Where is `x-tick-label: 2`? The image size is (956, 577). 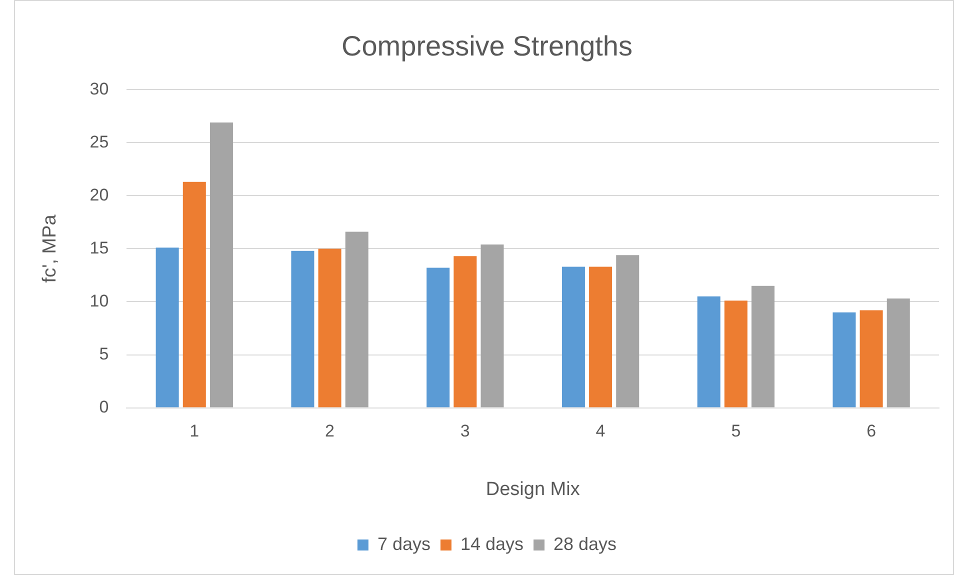
x-tick-label: 2 is located at coordinates (330, 431).